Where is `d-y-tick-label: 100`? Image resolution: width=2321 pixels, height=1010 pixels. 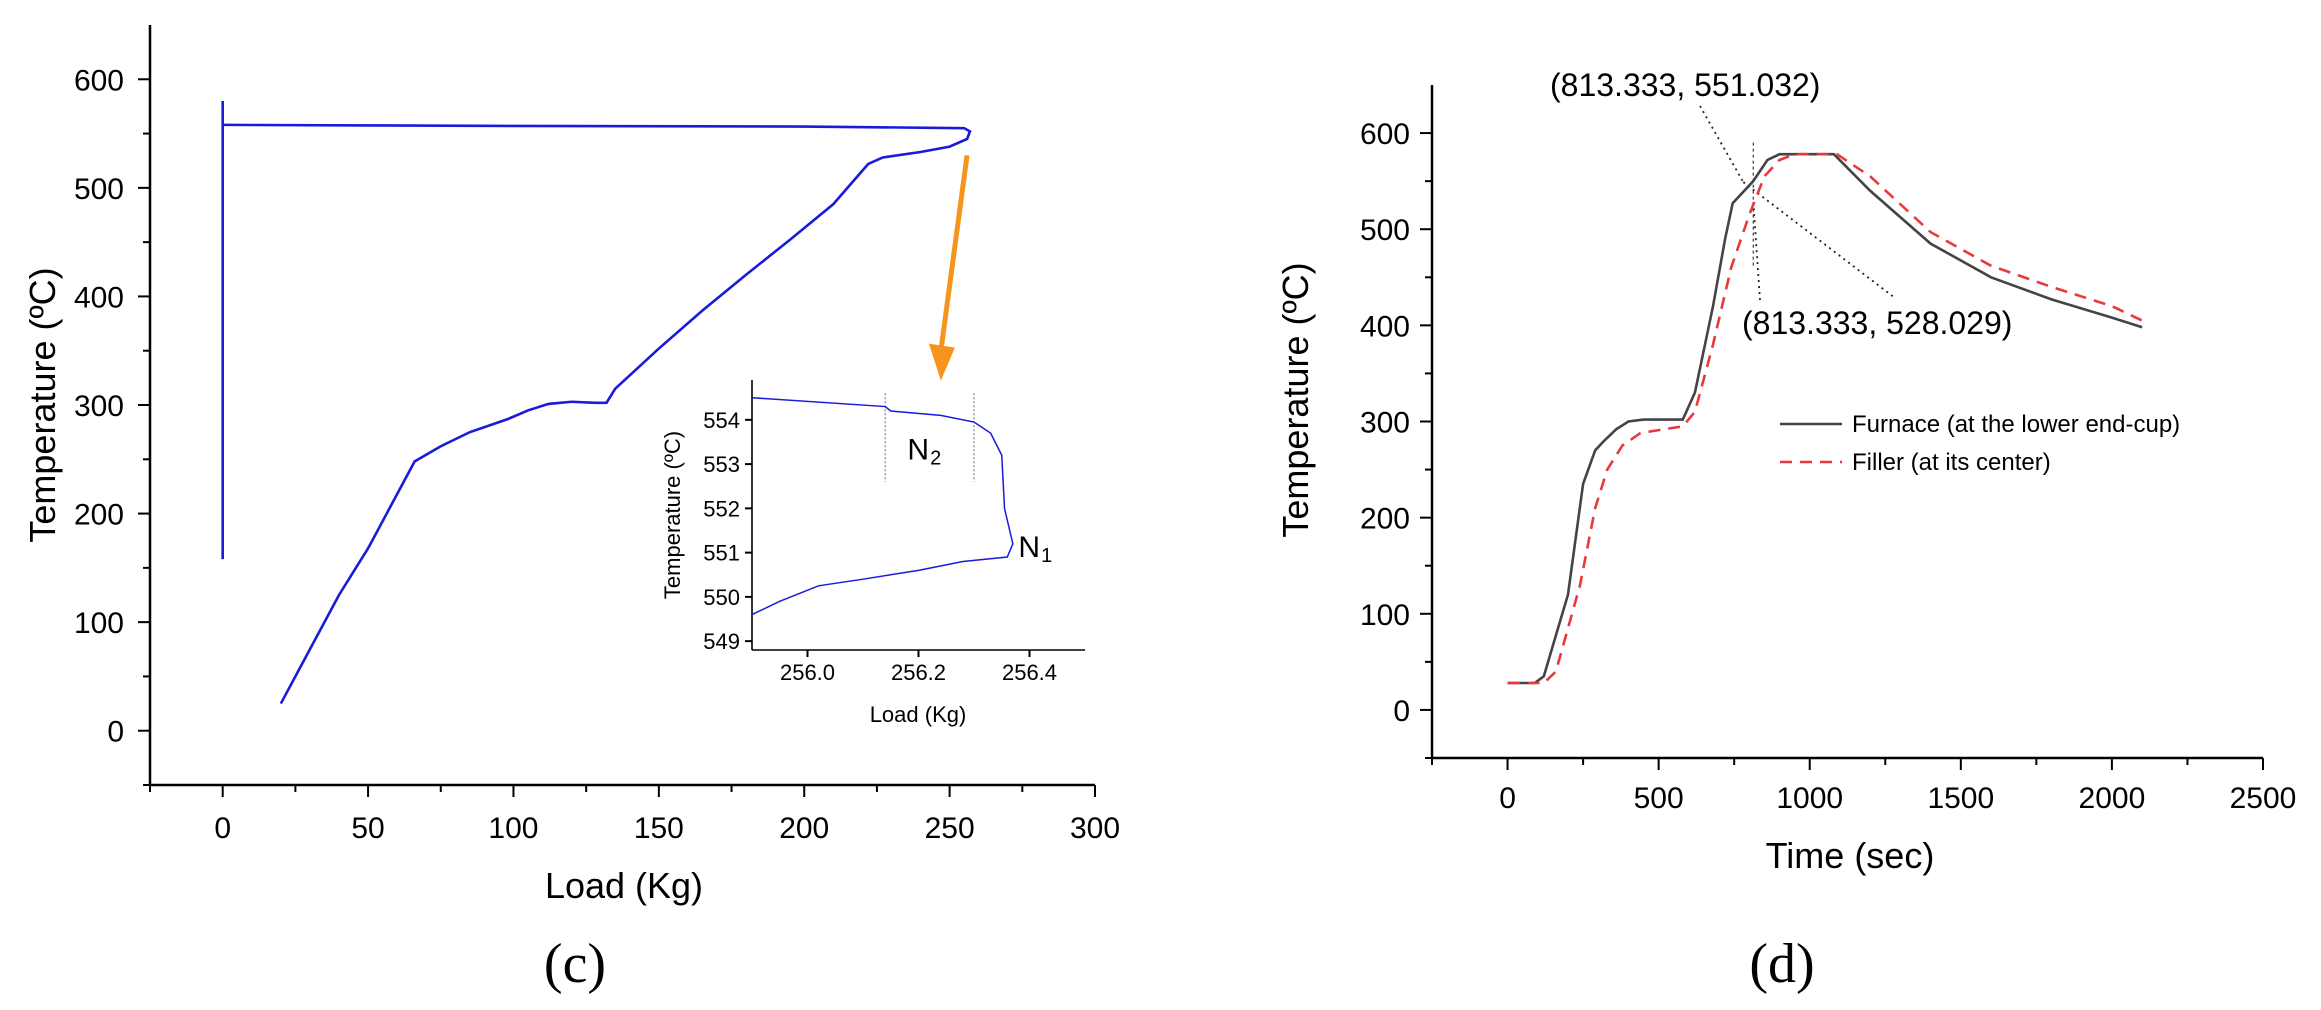
d-y-tick-label: 100 is located at coordinates (1385, 615).